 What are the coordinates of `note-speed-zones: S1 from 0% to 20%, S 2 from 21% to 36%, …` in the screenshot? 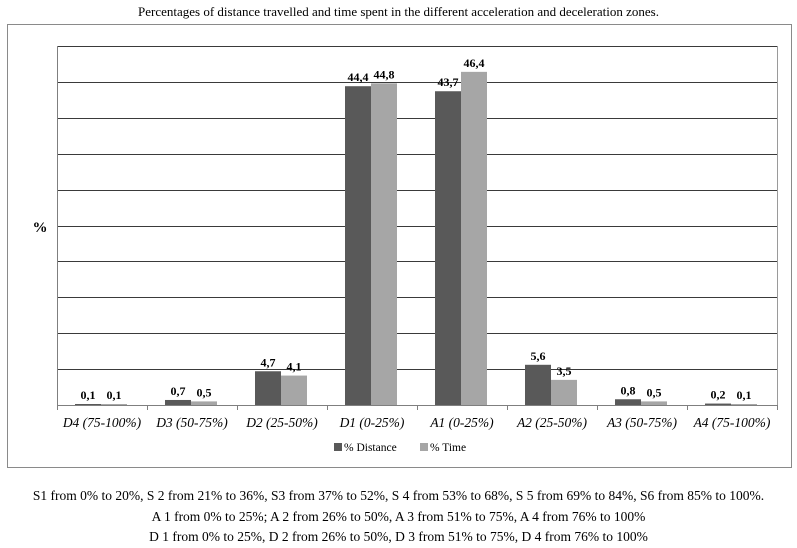 It's located at (398, 495).